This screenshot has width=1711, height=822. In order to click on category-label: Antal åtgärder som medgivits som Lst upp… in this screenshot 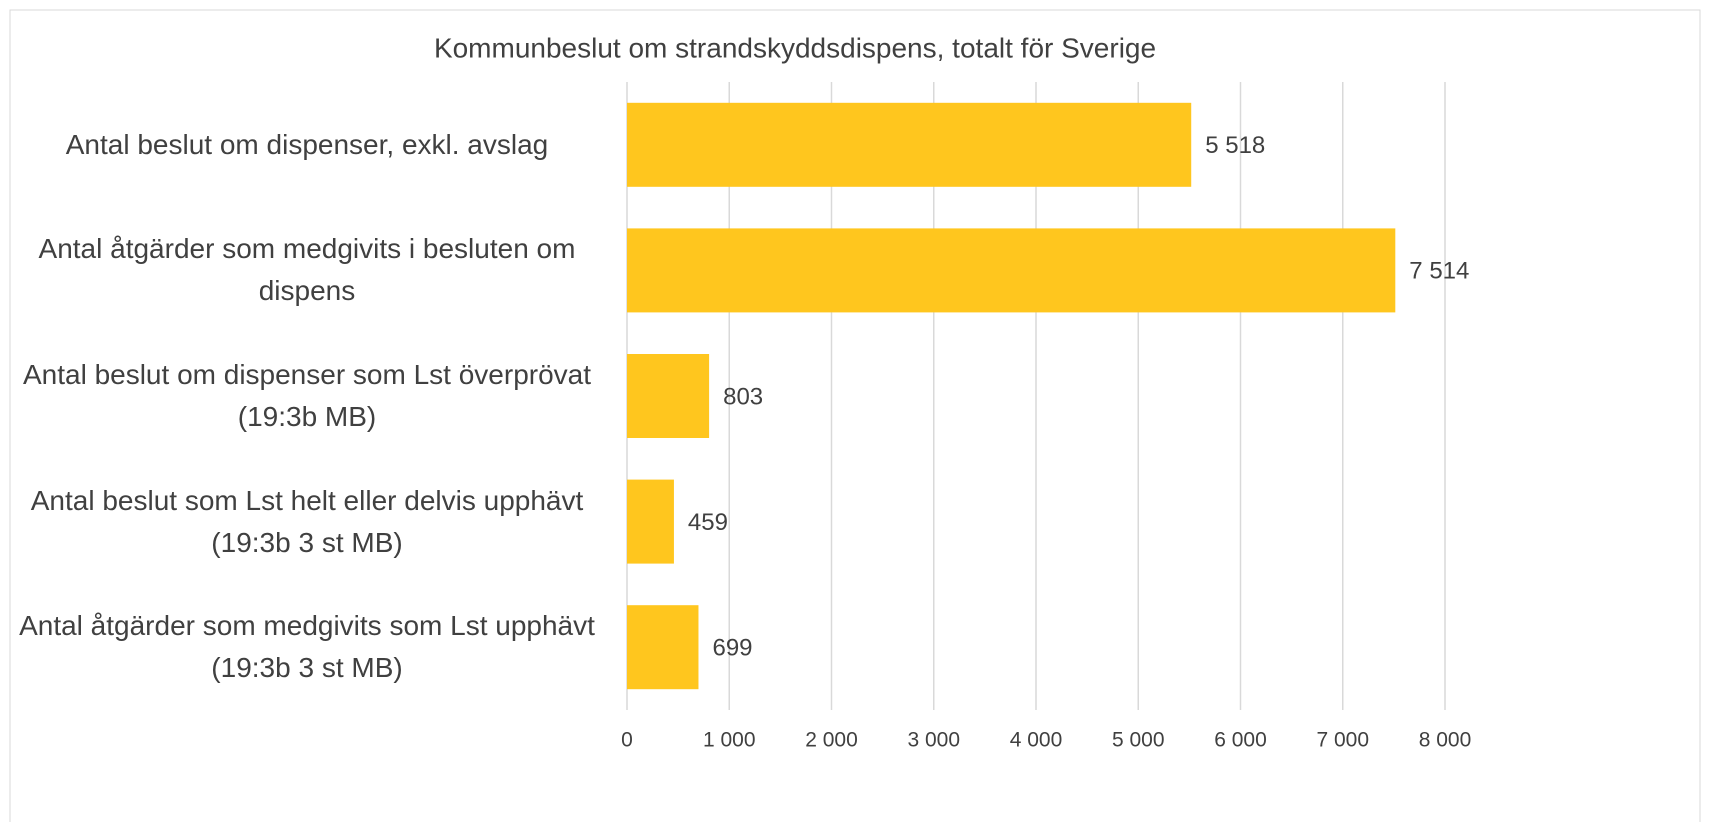, I will do `click(307, 647)`.